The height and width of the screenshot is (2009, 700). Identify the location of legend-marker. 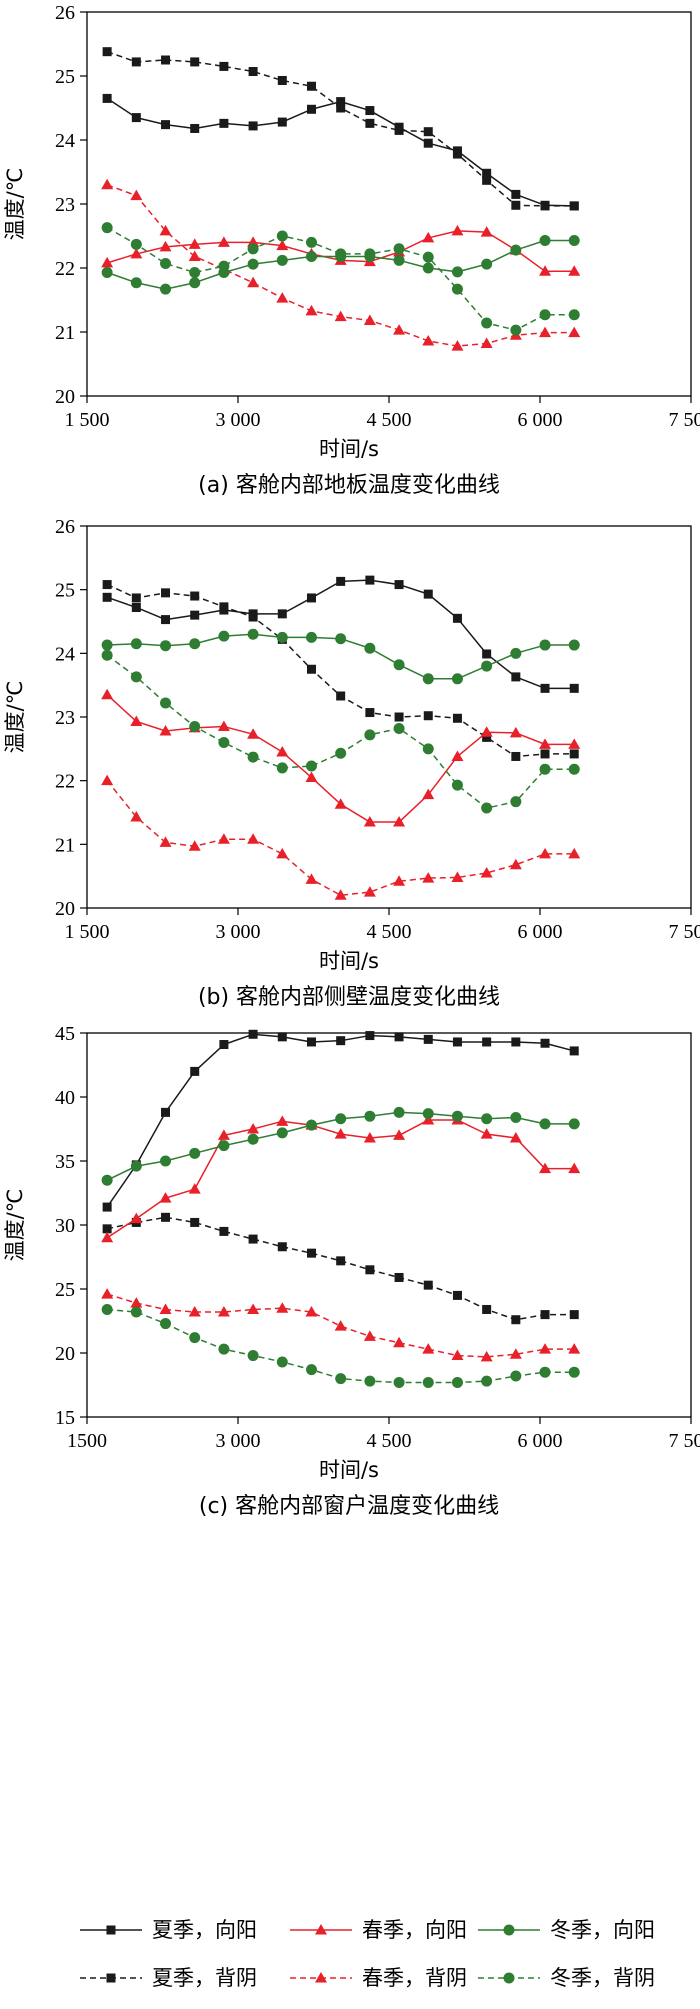
(321, 1929).